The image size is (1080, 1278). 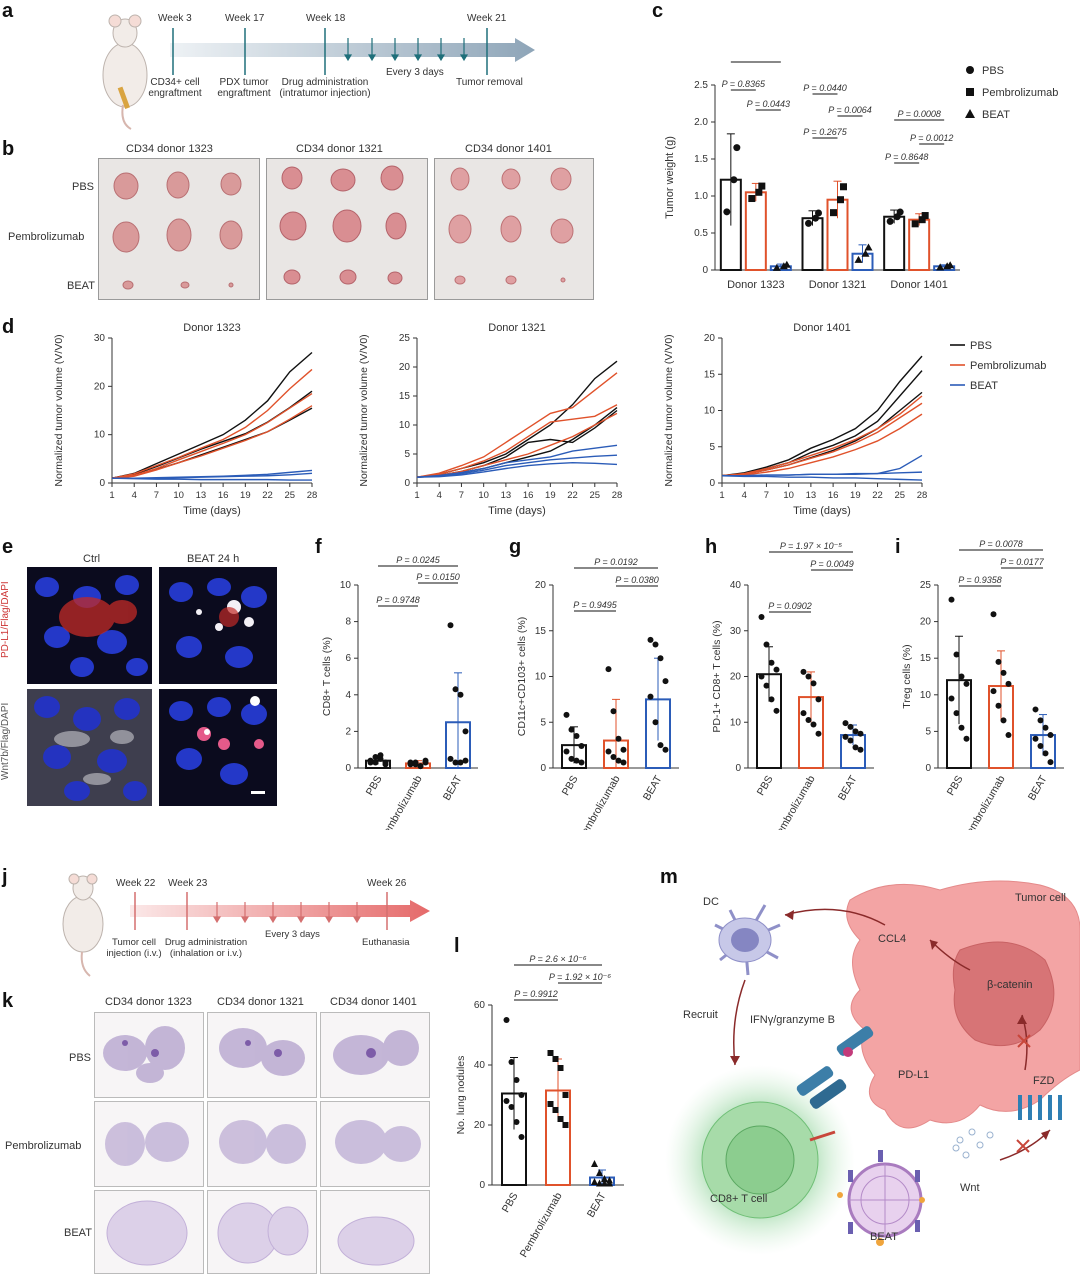 What do you see at coordinates (701, 122) in the screenshot?
I see `y-tick-label: 2.0` at bounding box center [701, 122].